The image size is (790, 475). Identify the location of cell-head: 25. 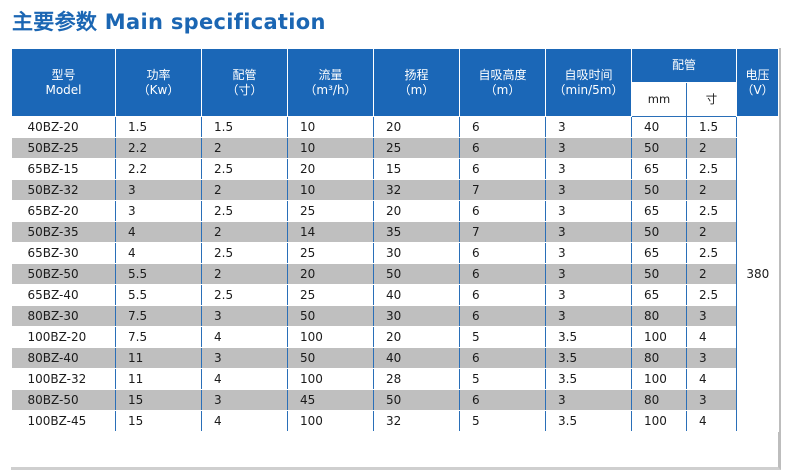
(416, 148).